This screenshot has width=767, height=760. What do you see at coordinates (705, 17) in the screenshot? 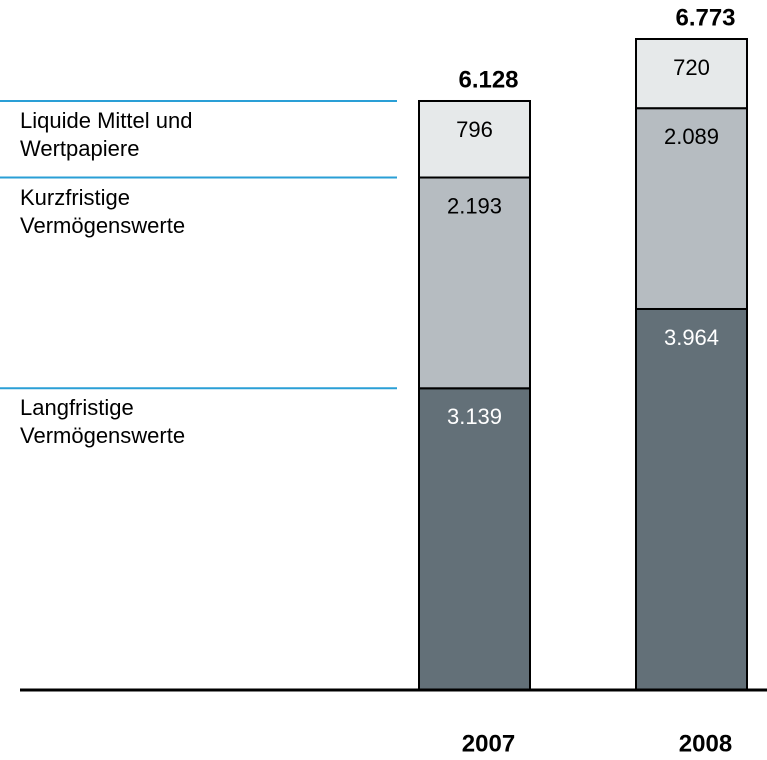
I see `total-label: 6.773` at bounding box center [705, 17].